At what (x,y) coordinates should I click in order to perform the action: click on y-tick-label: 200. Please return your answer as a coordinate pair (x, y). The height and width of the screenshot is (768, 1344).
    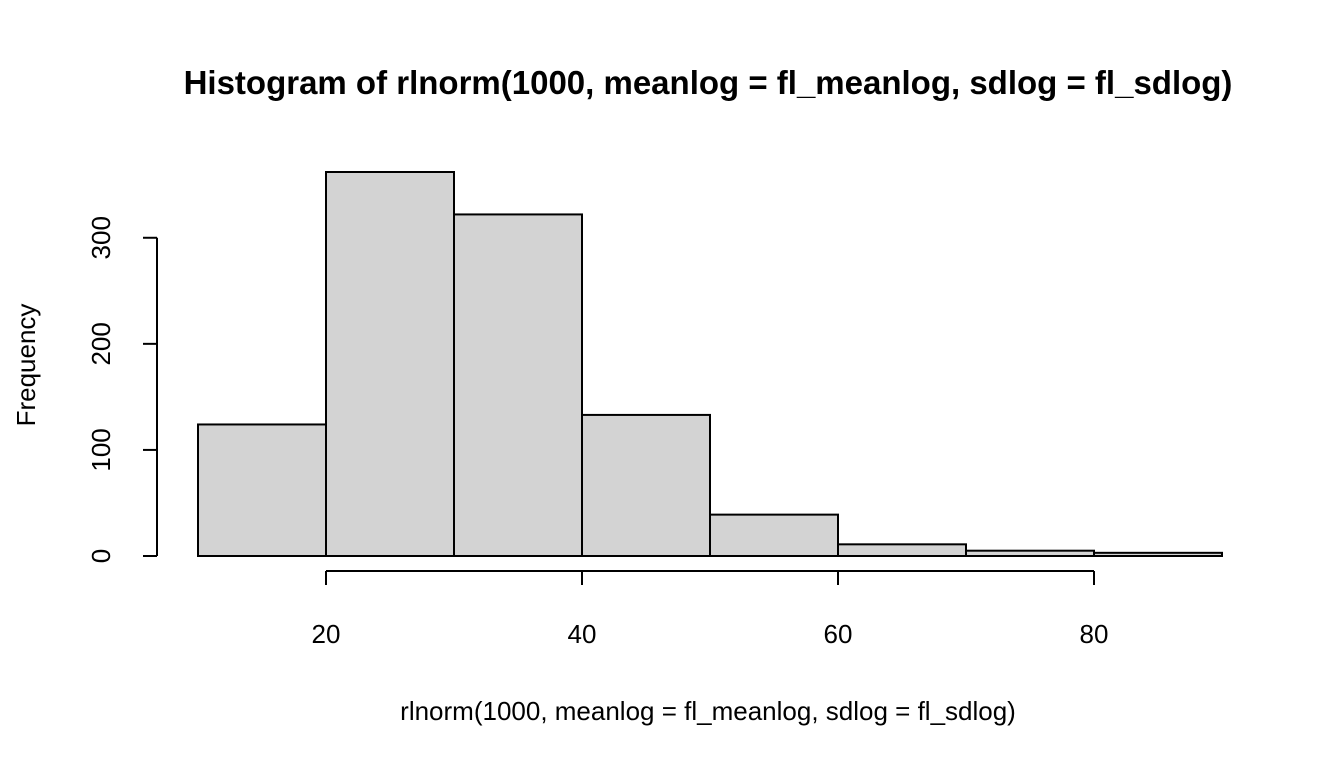
    Looking at the image, I should click on (101, 343).